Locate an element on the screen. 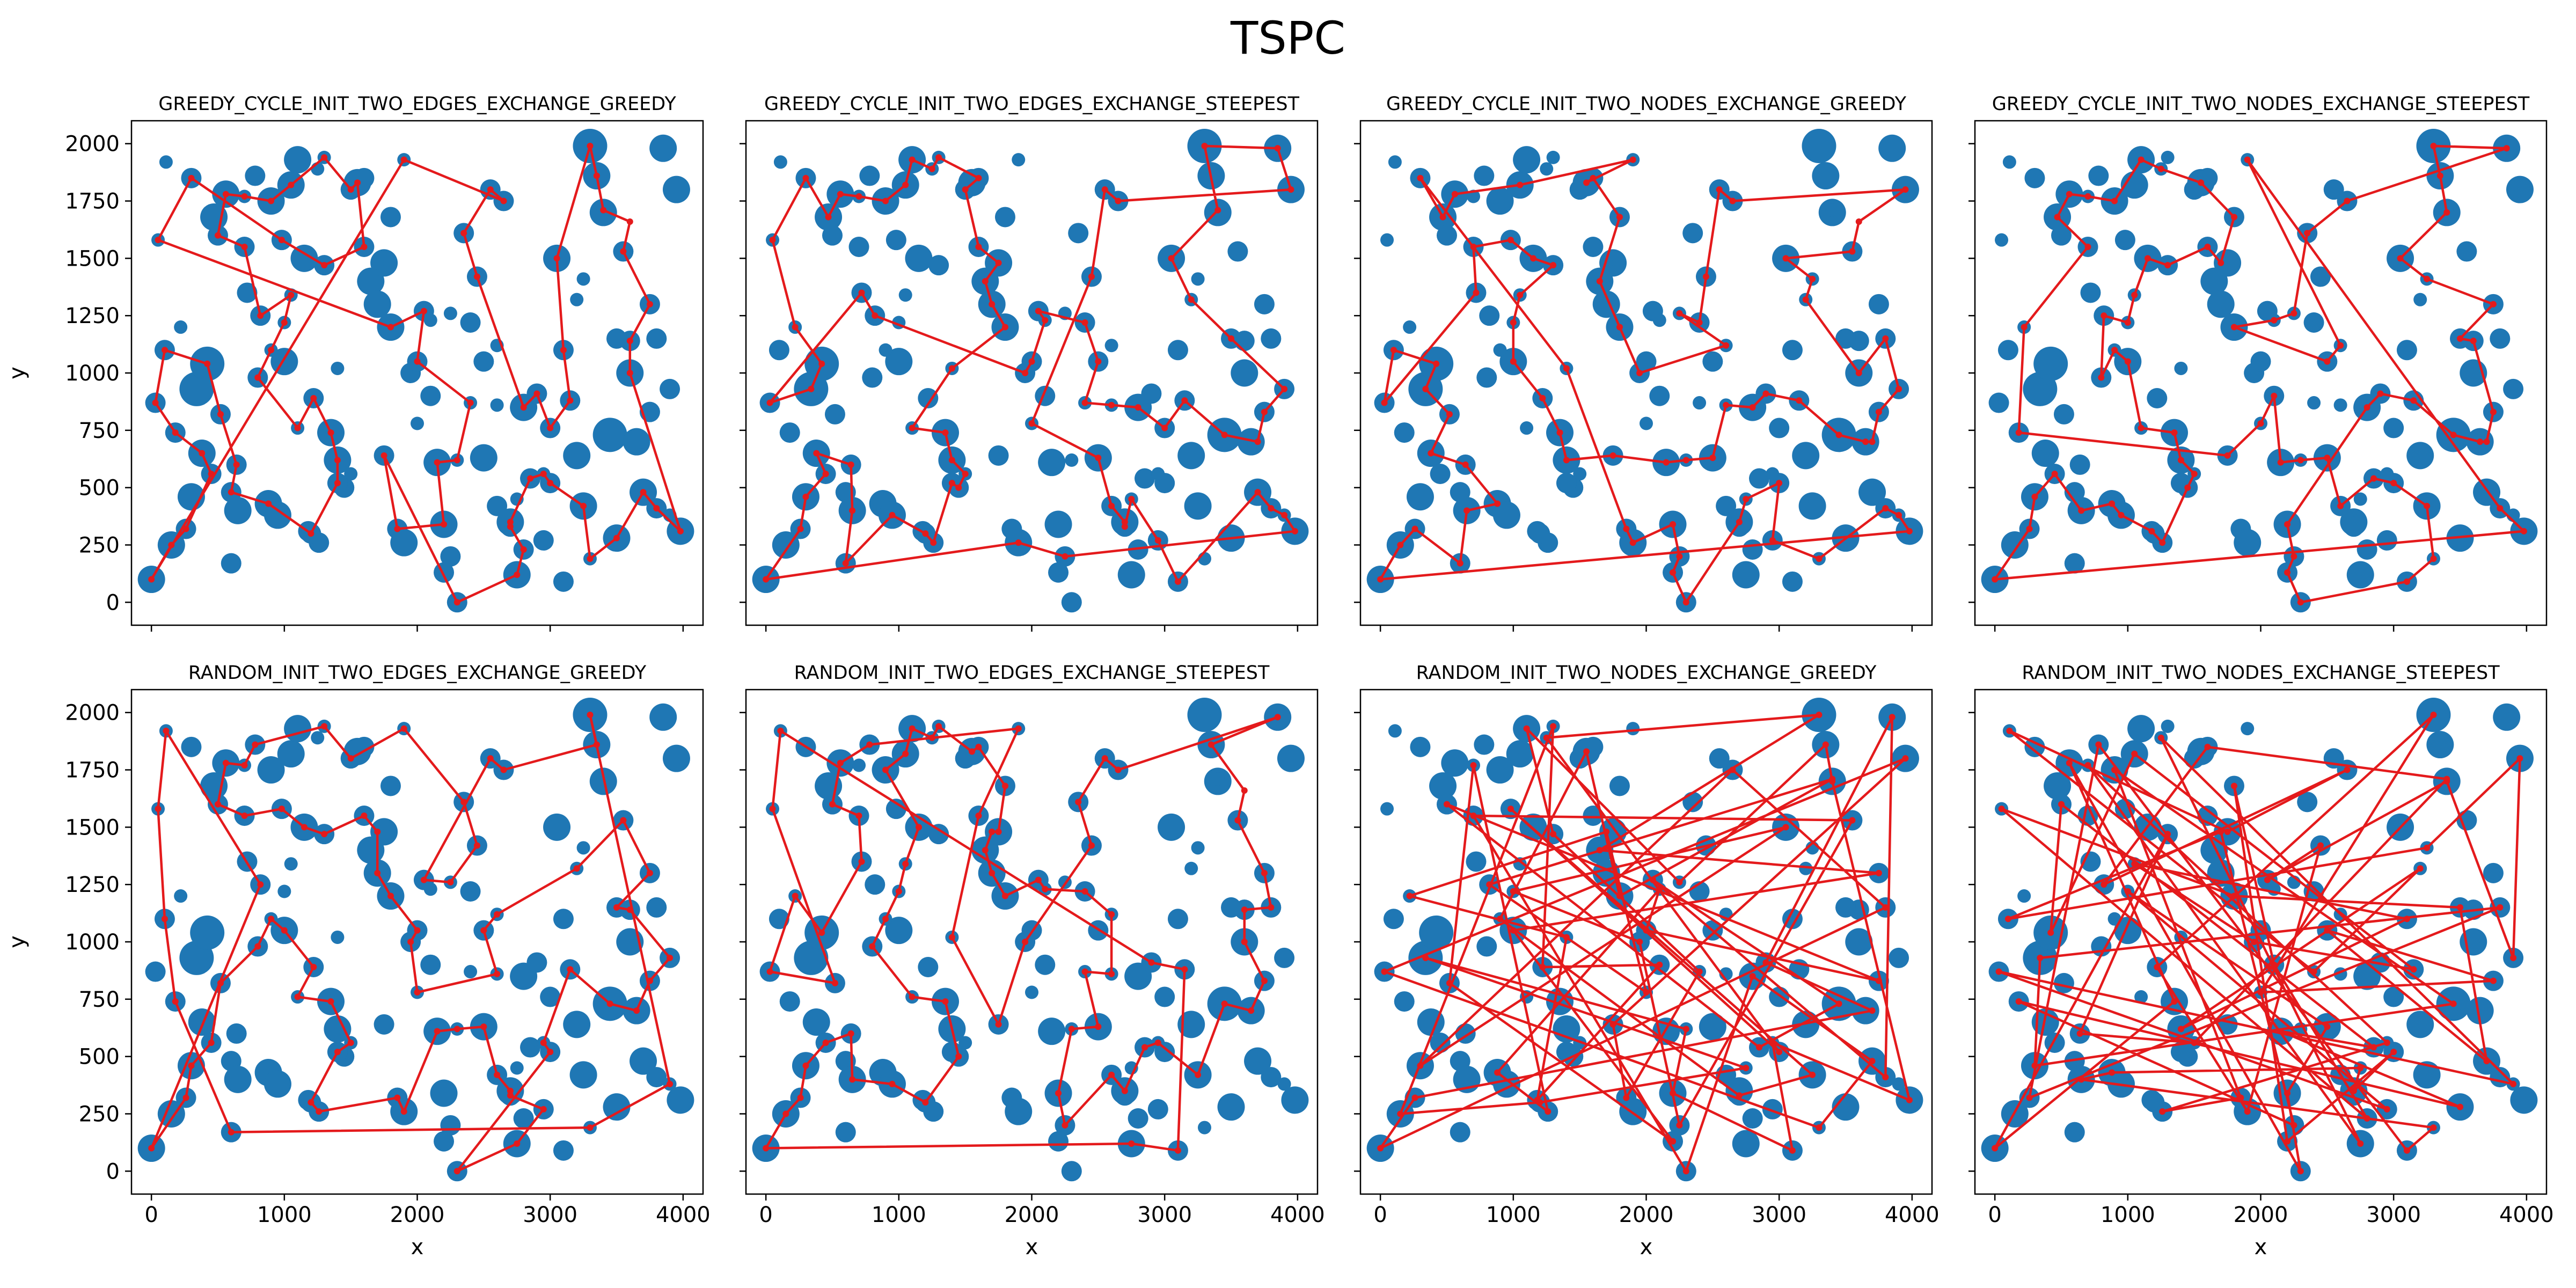 This screenshot has width=2576, height=1288. y-tick-label: 750 is located at coordinates (99, 431).